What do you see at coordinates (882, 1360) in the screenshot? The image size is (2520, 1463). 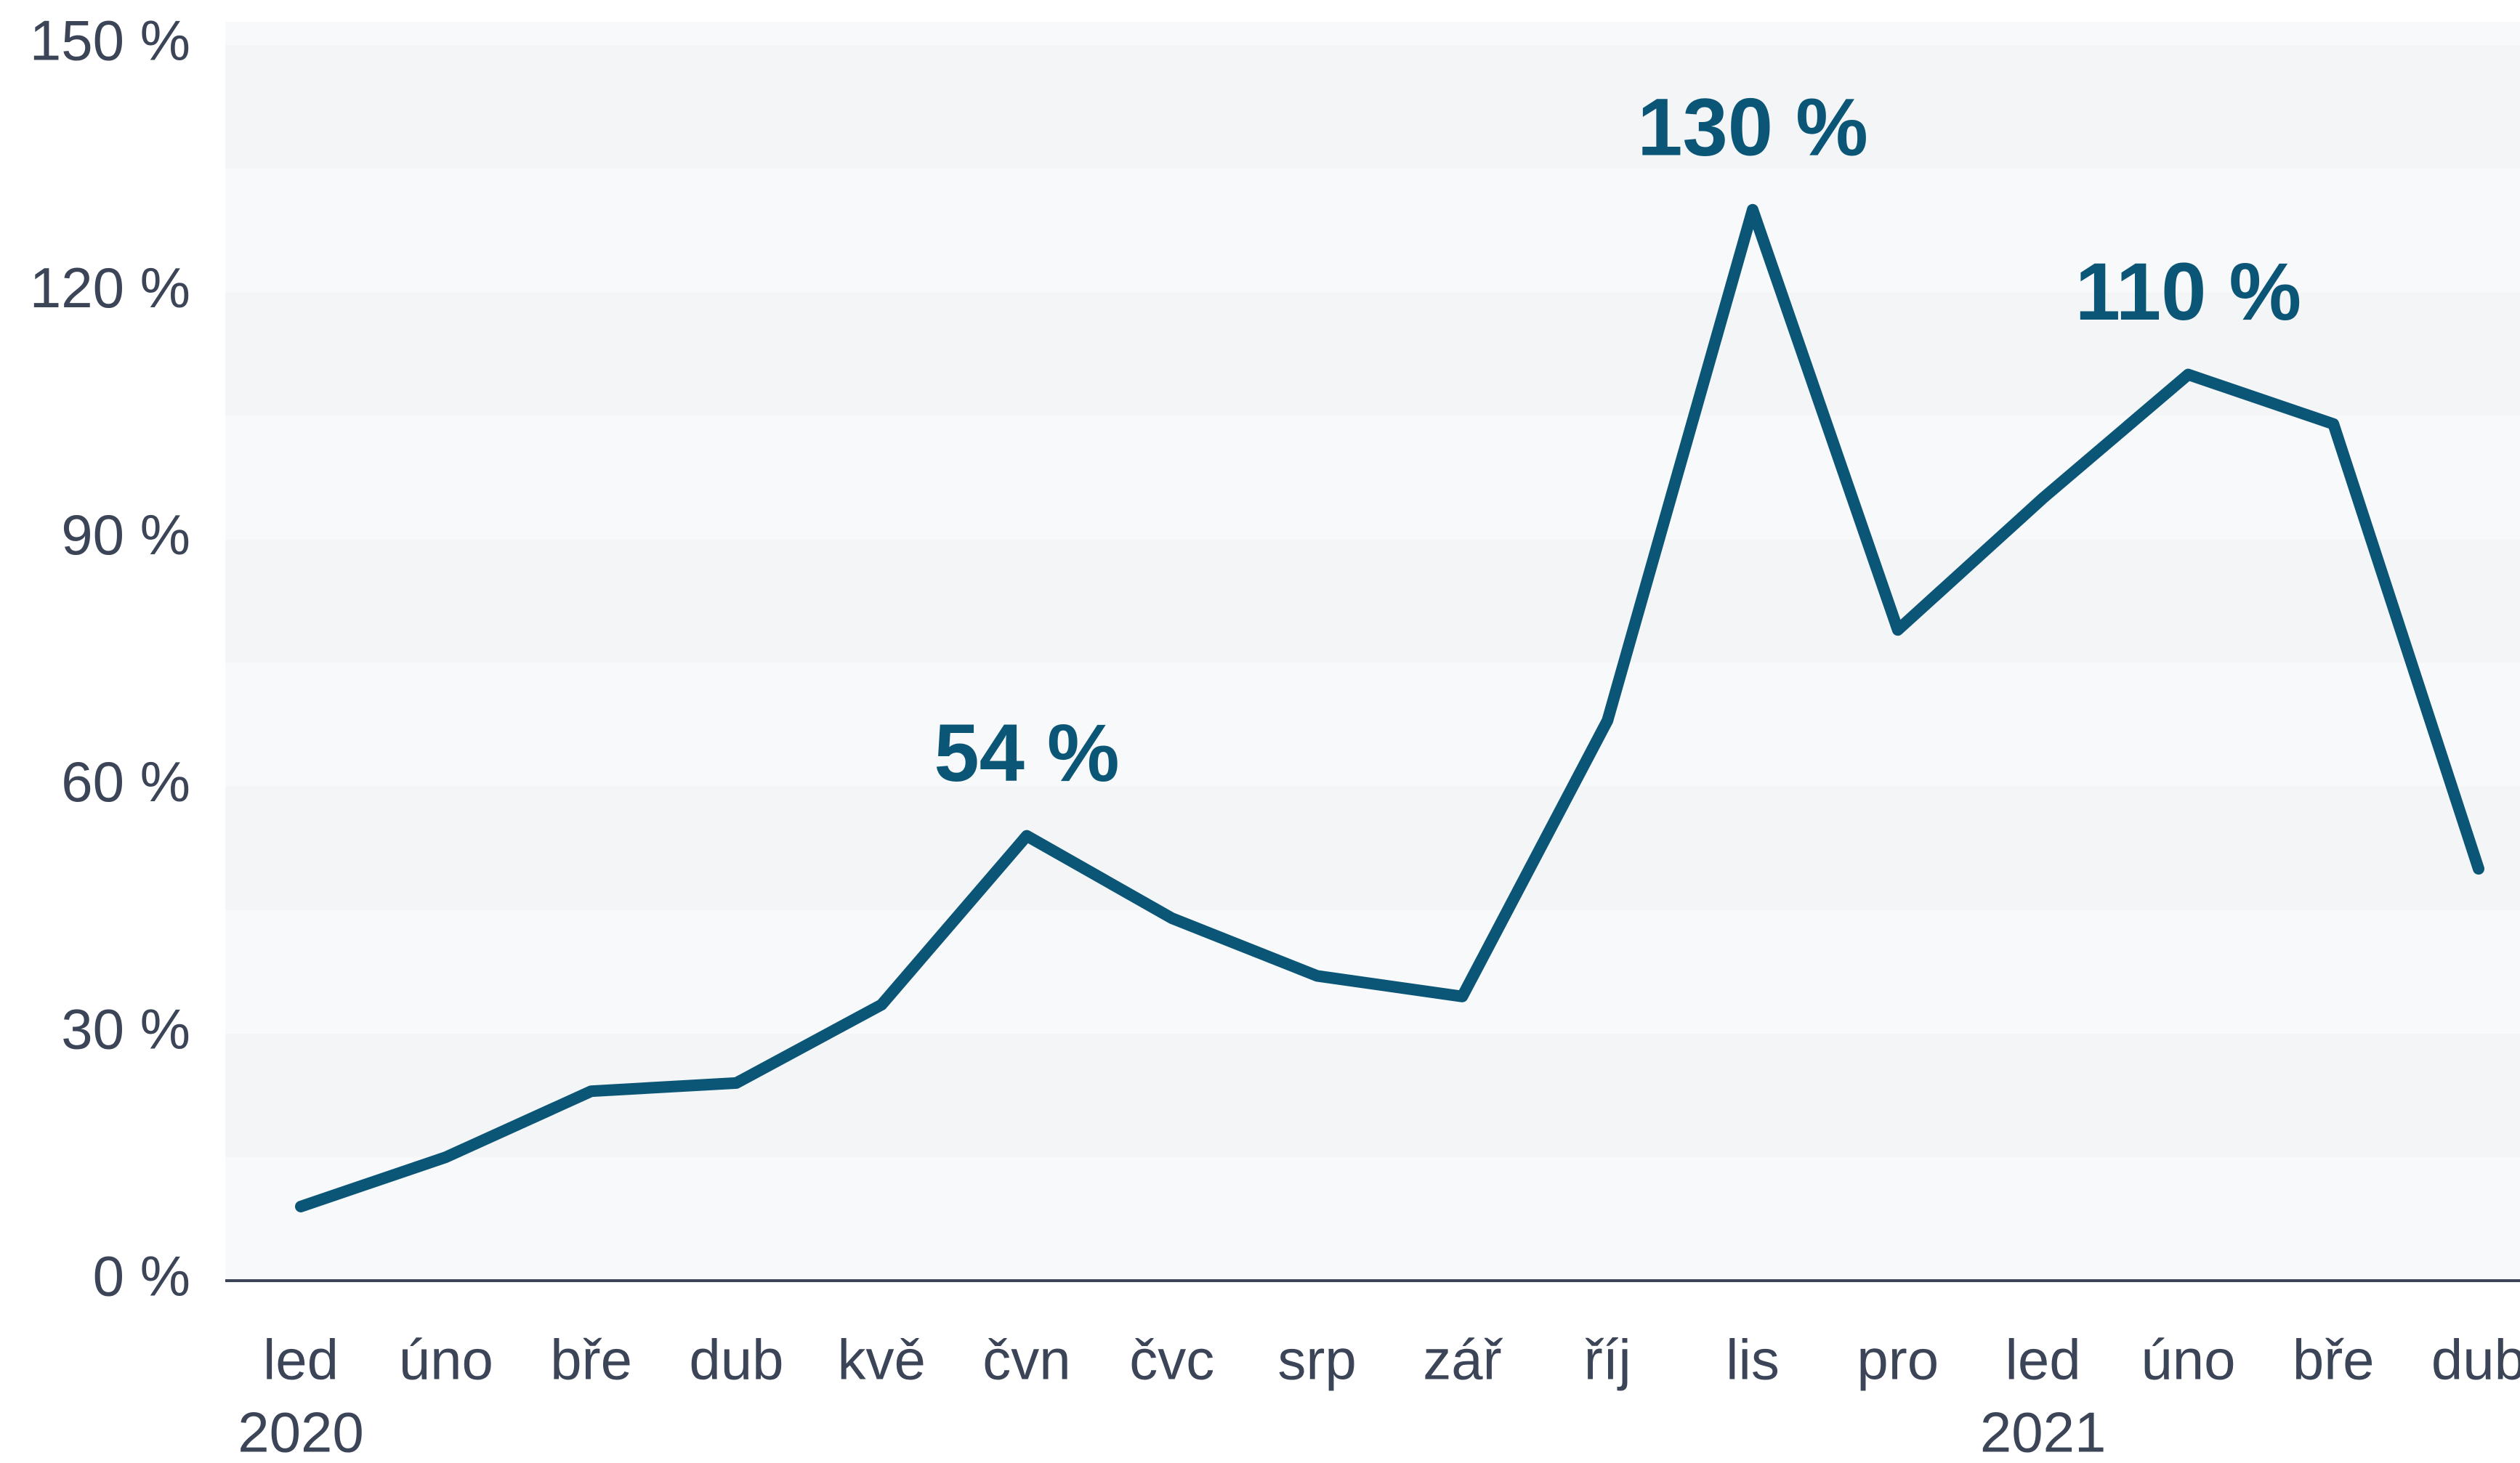 I see `x-tick-label: kvě` at bounding box center [882, 1360].